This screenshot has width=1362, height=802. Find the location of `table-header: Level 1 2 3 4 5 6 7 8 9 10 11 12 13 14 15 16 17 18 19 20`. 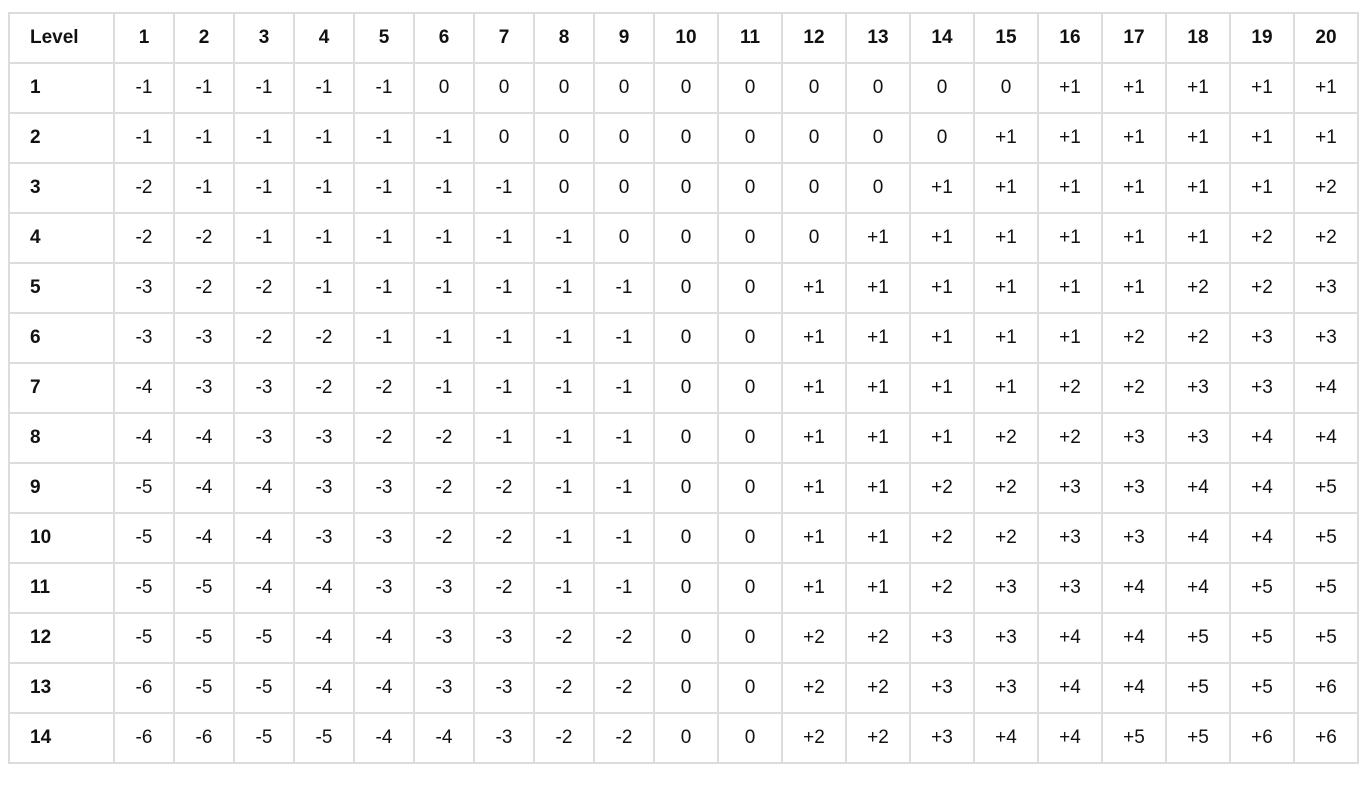

table-header: Level 1 2 3 4 5 6 7 8 9 10 11 12 13 14 15 16 17 18 19 20 is located at coordinates (683, 38).